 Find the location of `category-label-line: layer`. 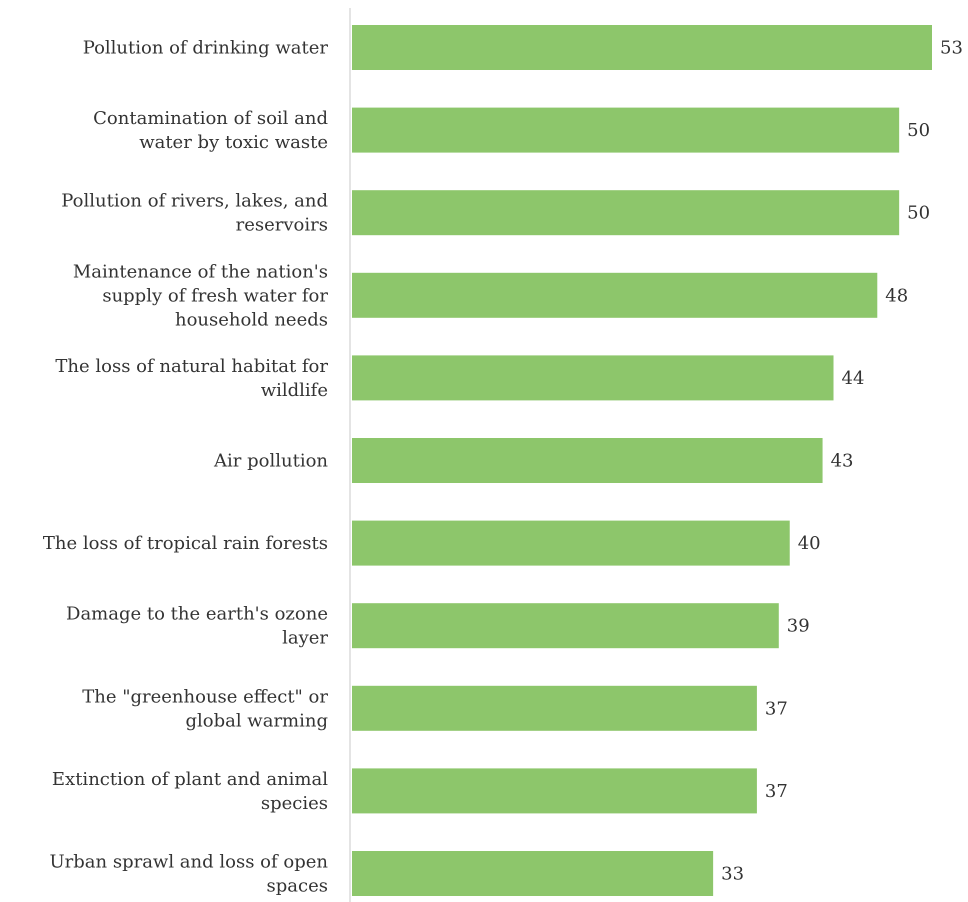

category-label-line: layer is located at coordinates (305, 638).